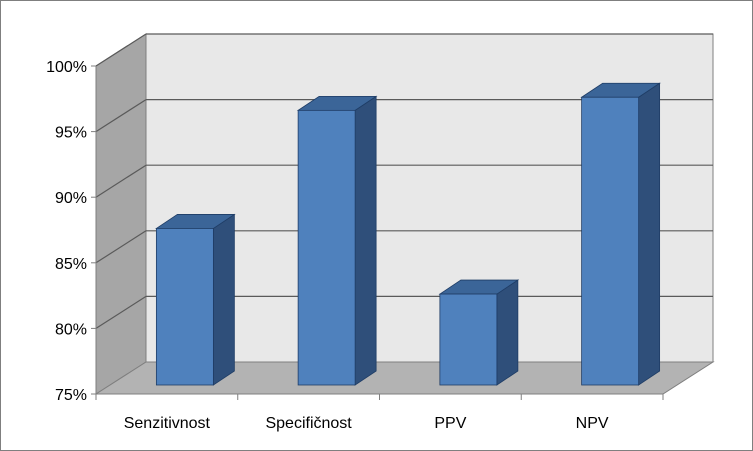  Describe the element at coordinates (66, 67) in the screenshot. I see `y-tick-label: 100%` at that location.